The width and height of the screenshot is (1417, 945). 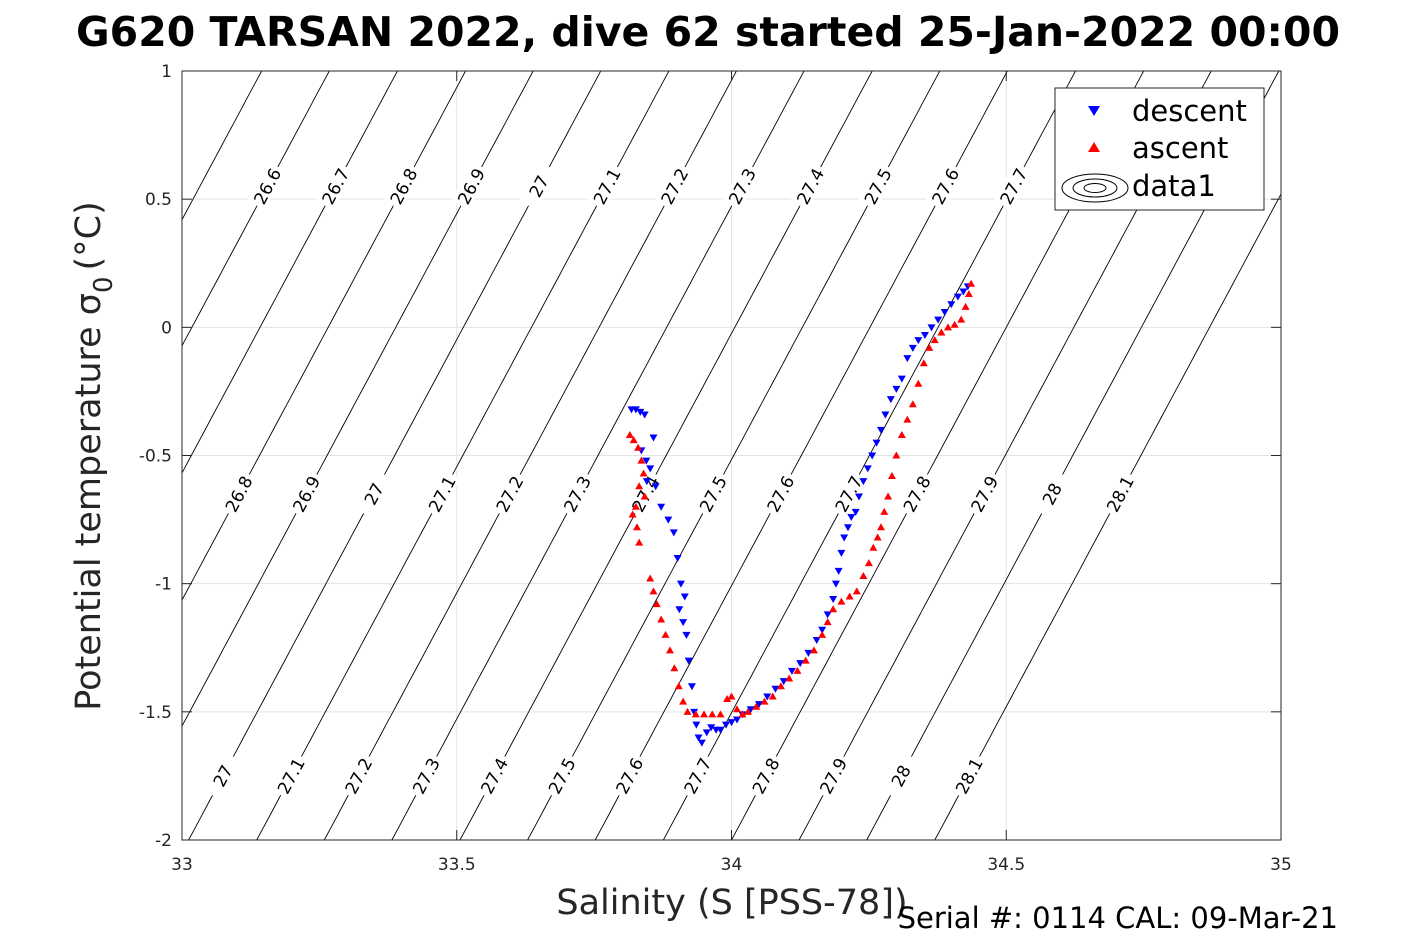 I want to click on y-tick-label: -2, so click(x=163, y=841).